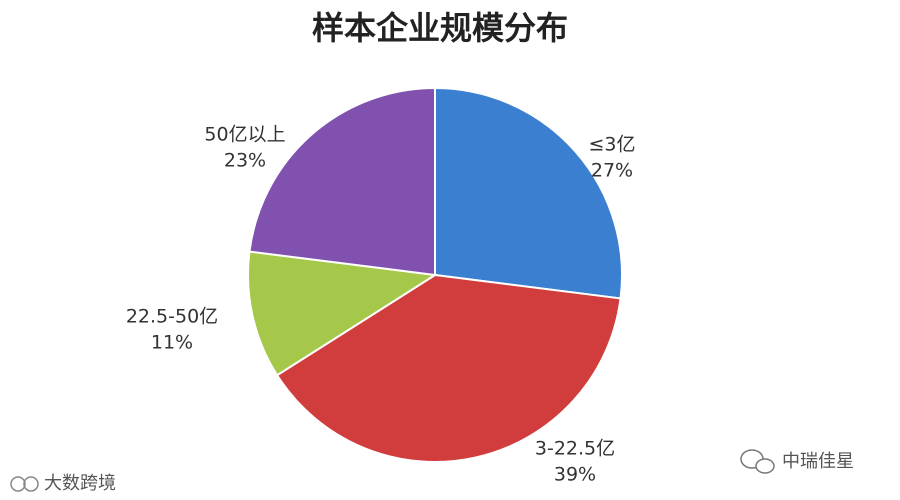 The image size is (900, 500). Describe the element at coordinates (80, 483) in the screenshot. I see `watermark-left: 大数跨境` at that location.